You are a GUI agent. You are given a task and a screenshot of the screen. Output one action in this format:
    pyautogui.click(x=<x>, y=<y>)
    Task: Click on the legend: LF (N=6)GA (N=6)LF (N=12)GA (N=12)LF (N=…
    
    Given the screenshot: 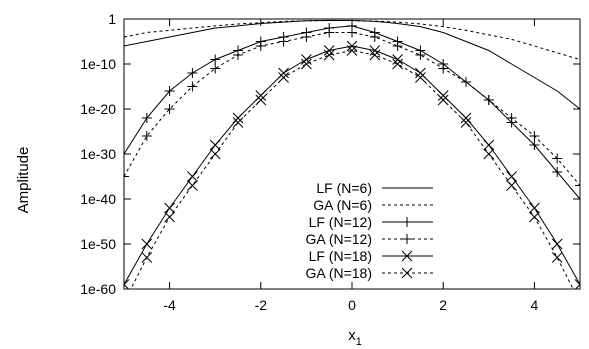 What is the action you would take?
    pyautogui.click(x=369, y=230)
    